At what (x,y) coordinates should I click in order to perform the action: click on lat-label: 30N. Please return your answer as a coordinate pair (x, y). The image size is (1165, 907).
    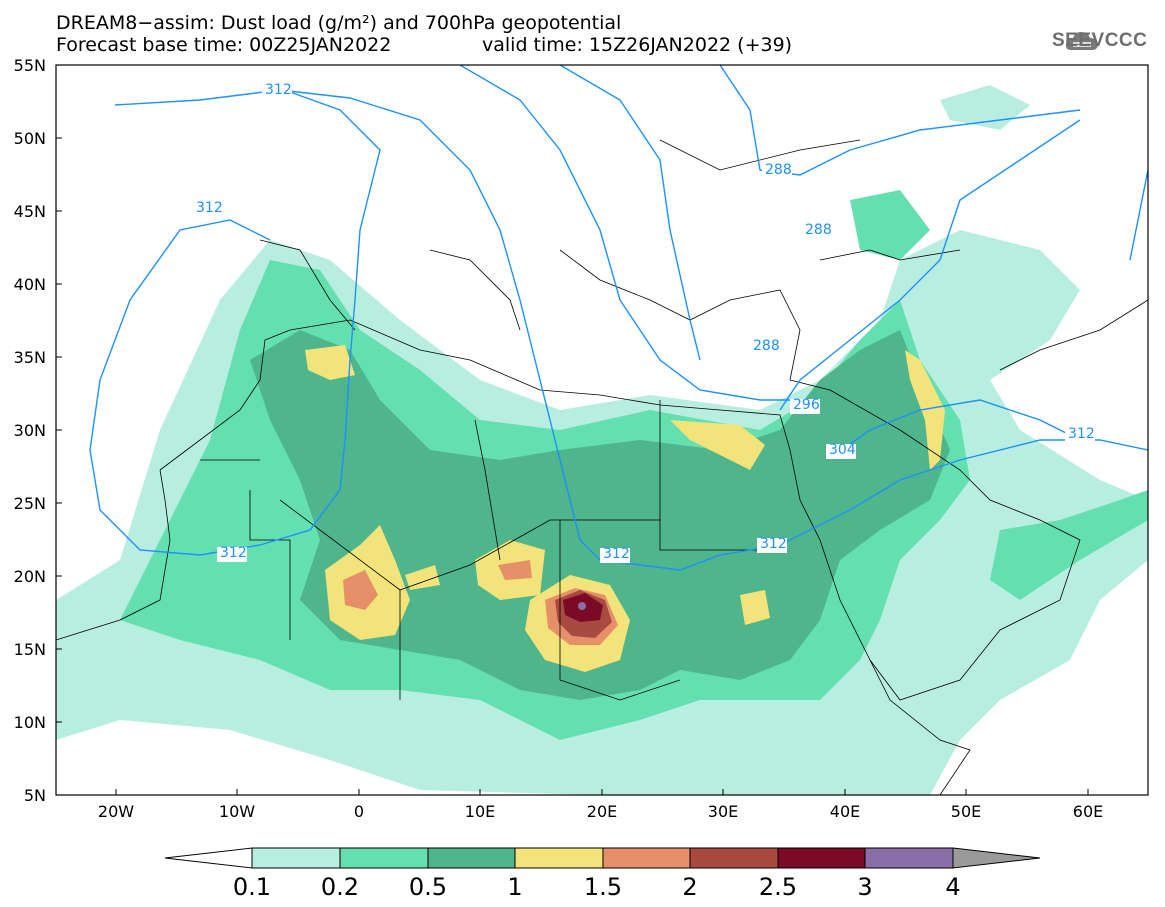
    Looking at the image, I should click on (29, 430).